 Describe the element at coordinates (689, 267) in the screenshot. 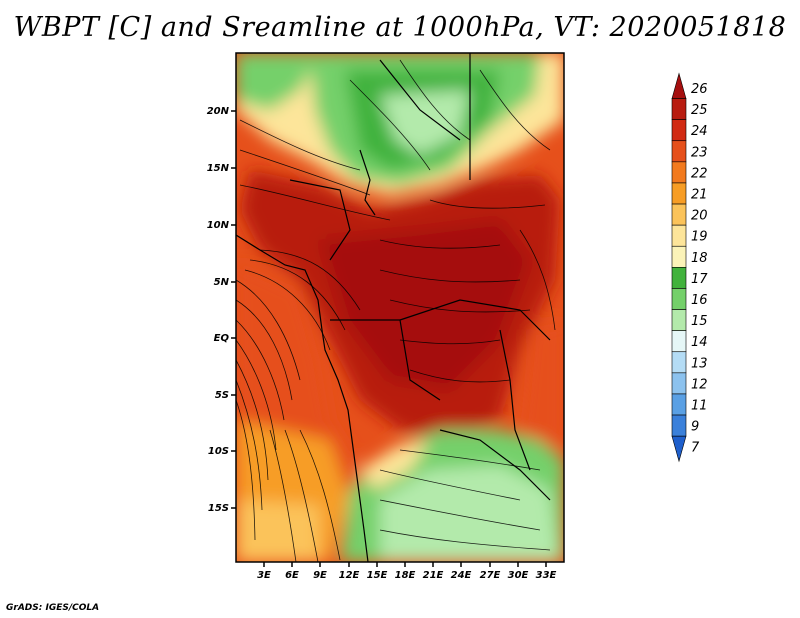

I see `colorbar: 26 25 24 23 22 21 20 19 18 17 16 15 14 13 12 11 9 7` at that location.